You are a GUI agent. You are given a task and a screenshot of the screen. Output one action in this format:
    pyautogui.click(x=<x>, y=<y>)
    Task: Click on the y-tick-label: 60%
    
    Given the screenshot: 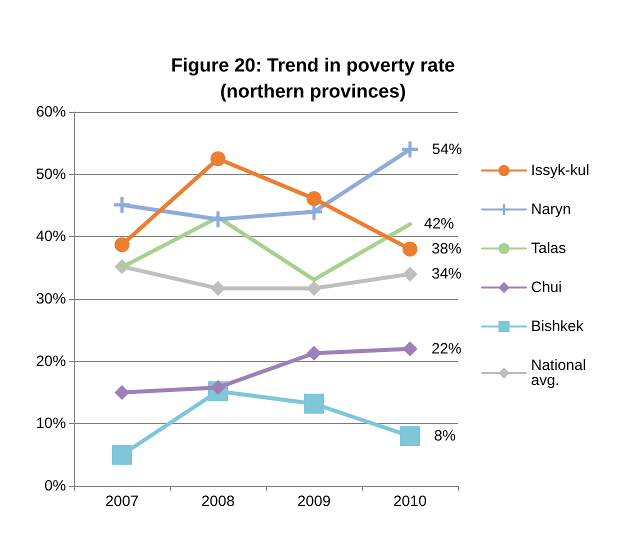 What is the action you would take?
    pyautogui.click(x=51, y=112)
    